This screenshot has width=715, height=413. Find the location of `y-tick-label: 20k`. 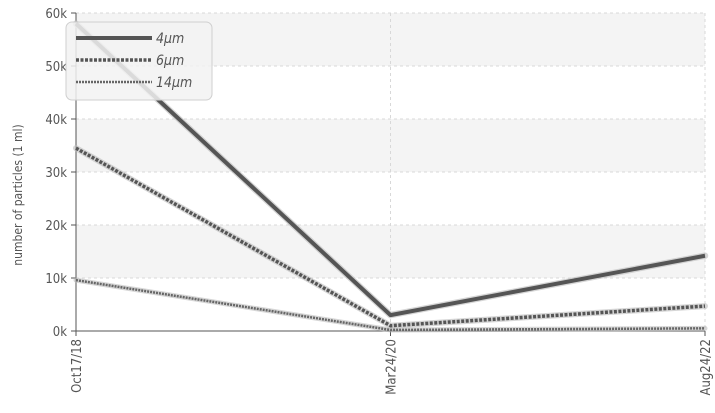

y-tick-label: 20k is located at coordinates (56, 226).